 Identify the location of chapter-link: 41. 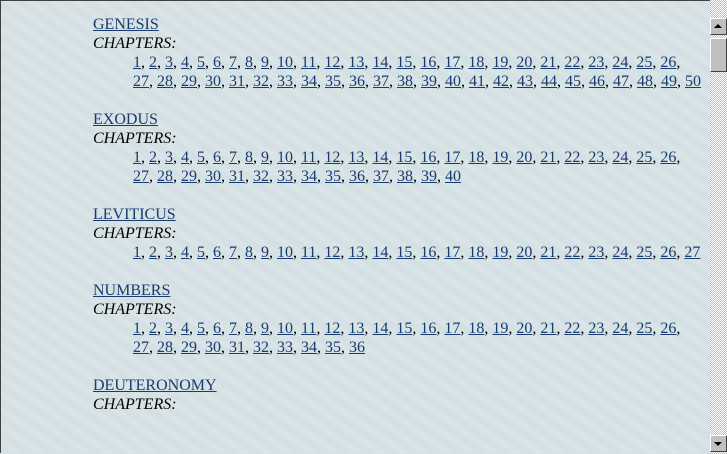
(477, 81).